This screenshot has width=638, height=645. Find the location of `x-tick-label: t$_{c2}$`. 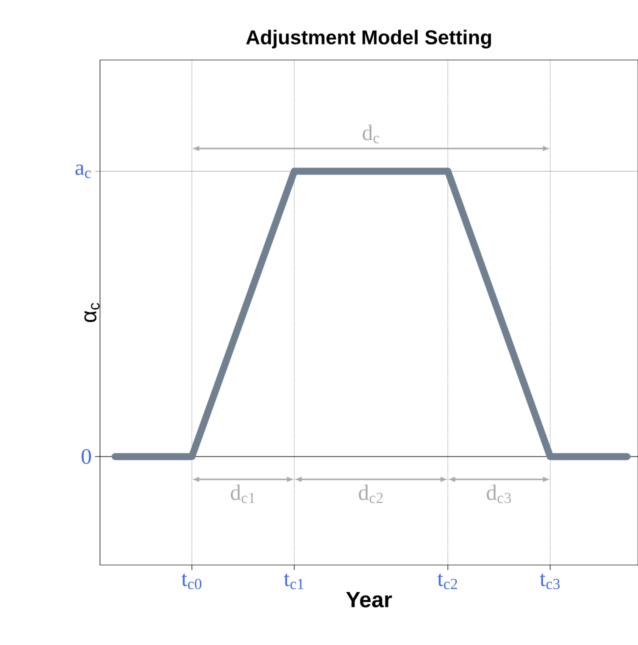

x-tick-label: t$_{c2}$ is located at coordinates (447, 582).